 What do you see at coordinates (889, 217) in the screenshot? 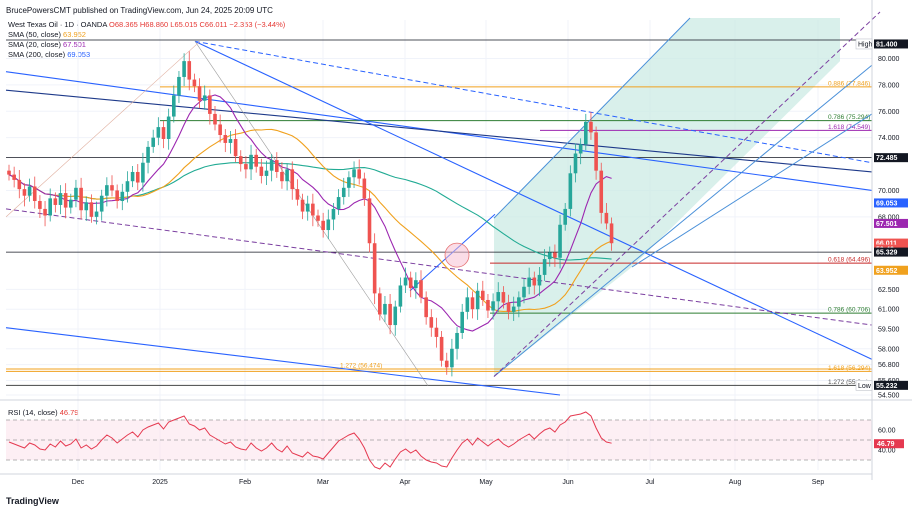
I see `price-tick-label: 68.000` at bounding box center [889, 217].